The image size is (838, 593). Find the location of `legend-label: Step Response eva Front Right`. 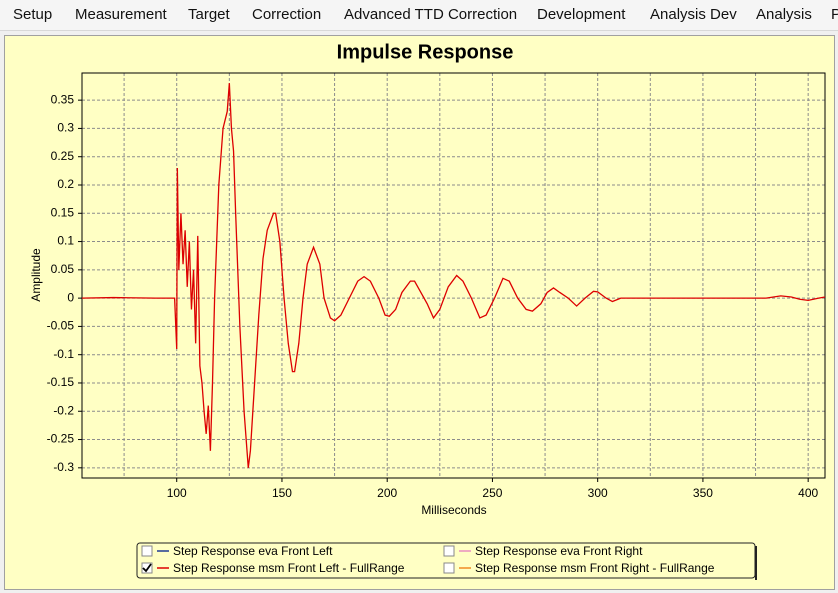

legend-label: Step Response eva Front Right is located at coordinates (559, 551).